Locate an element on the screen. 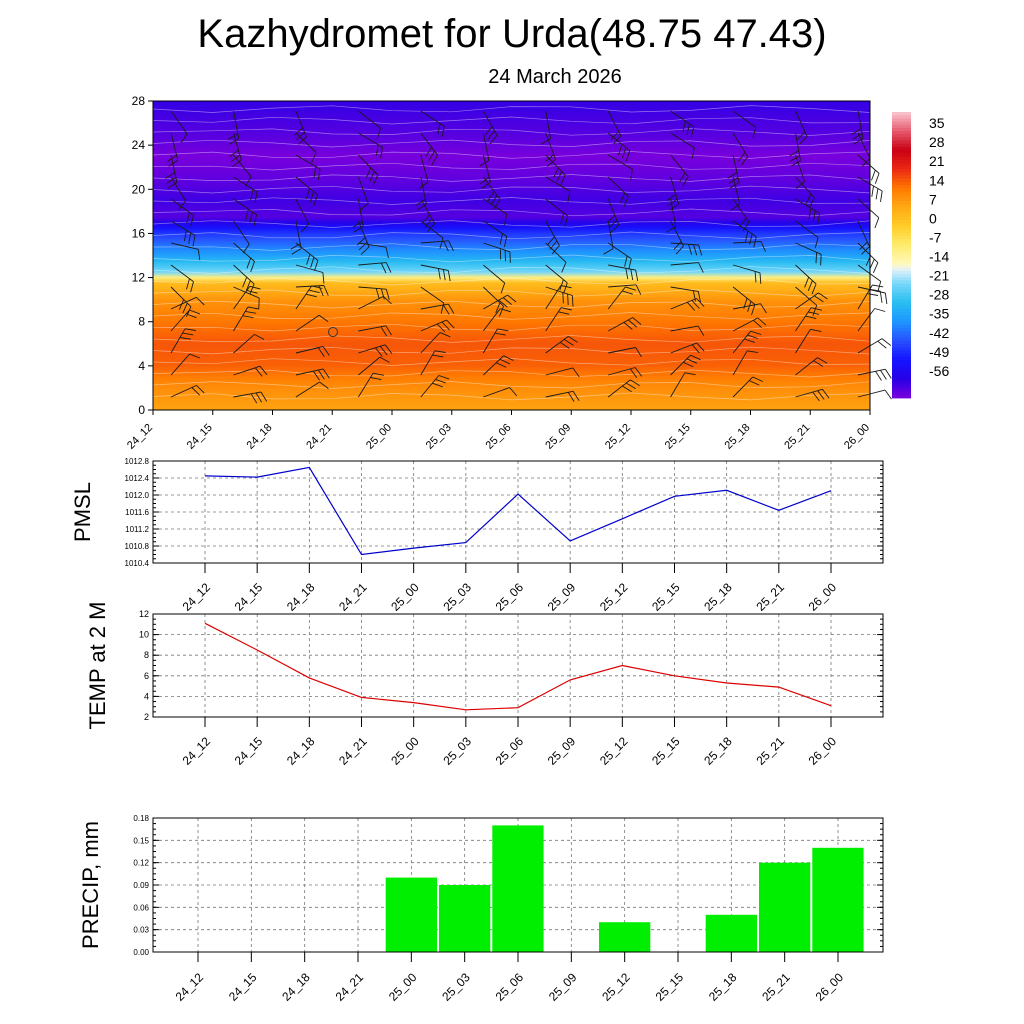 The height and width of the screenshot is (1024, 1024). temp-2m-x-tick-label: 24_21 is located at coordinates (353, 751).